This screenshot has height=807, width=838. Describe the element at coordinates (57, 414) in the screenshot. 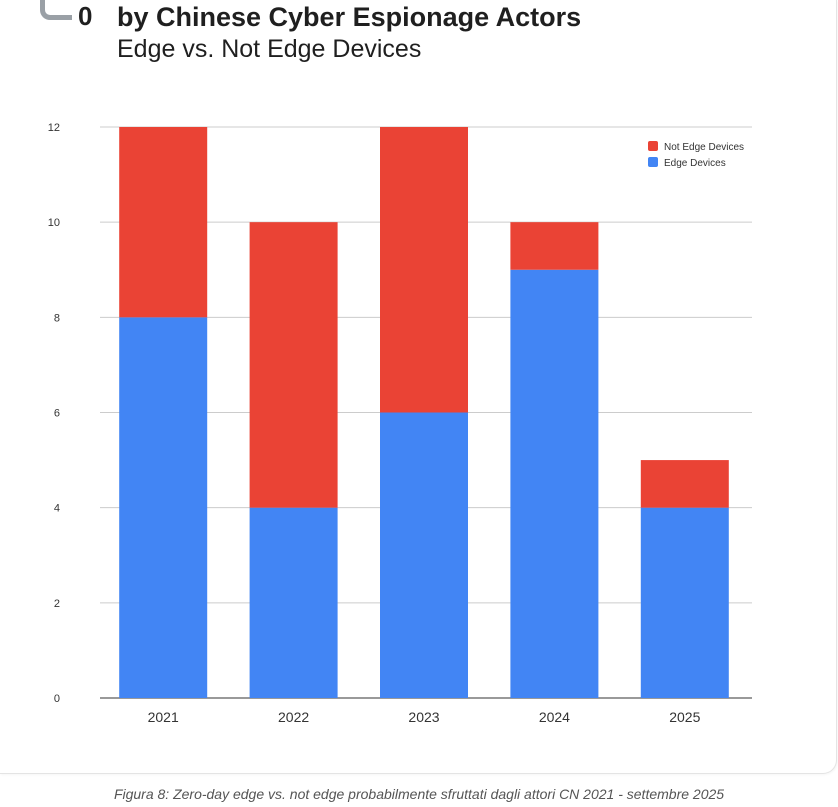

I see `y-tick-label-6: 6` at that location.